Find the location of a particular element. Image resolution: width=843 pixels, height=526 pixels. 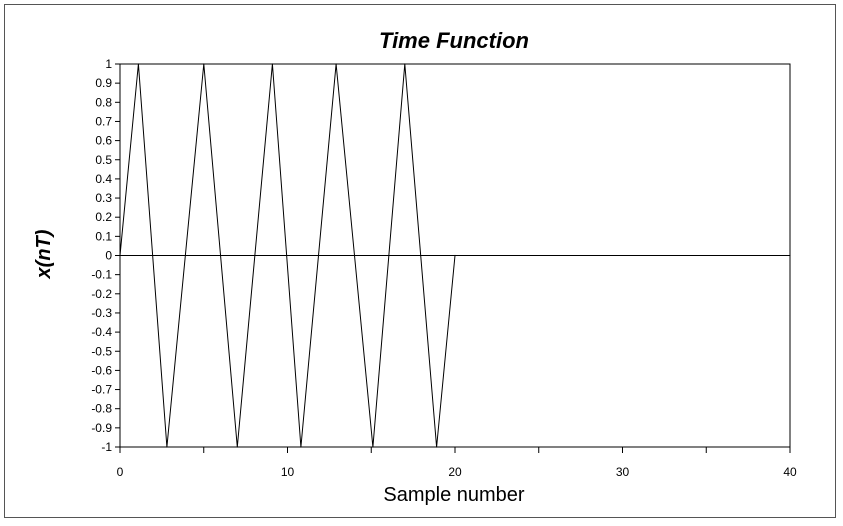

y-tick-label: 0.7 is located at coordinates (103, 121).